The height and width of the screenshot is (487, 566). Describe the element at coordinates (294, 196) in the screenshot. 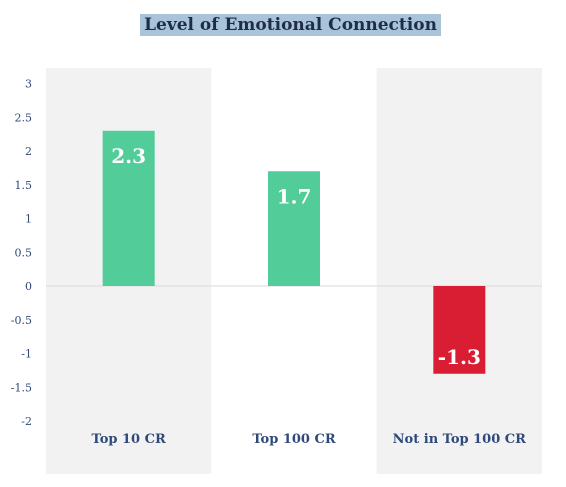

I see `data-label: 1.7` at that location.